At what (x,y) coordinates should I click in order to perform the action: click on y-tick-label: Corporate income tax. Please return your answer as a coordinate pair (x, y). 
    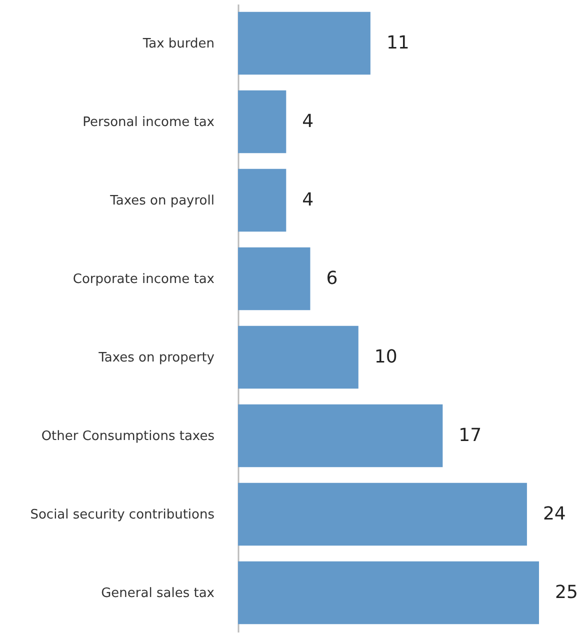
    Looking at the image, I should click on (143, 279).